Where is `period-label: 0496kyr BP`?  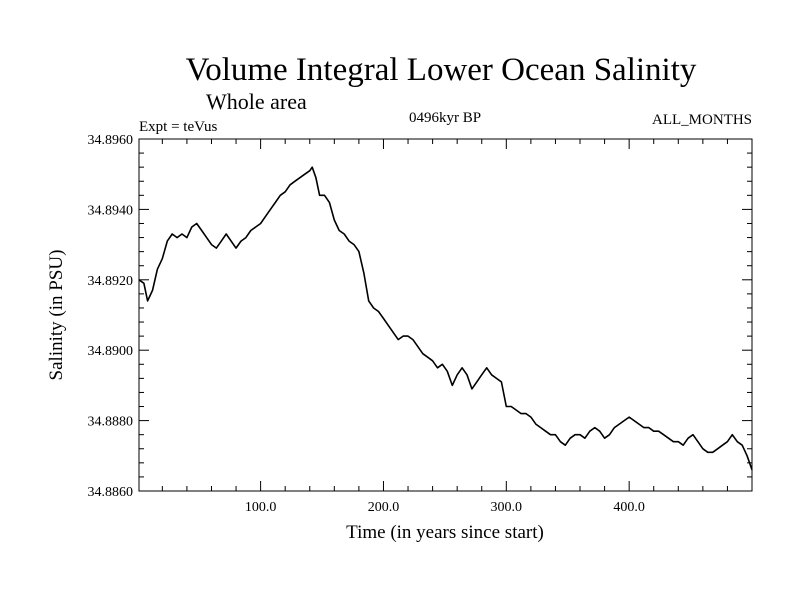 period-label: 0496kyr BP is located at coordinates (445, 118).